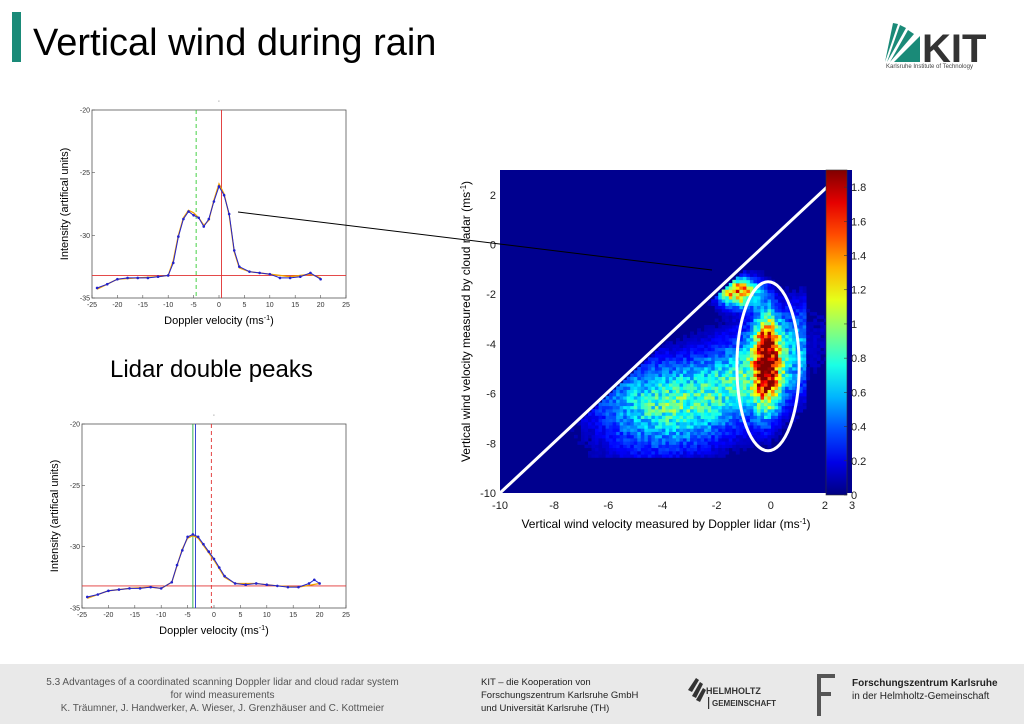 Image resolution: width=1024 pixels, height=724 pixels. Describe the element at coordinates (187, 615) in the screenshot. I see `bottom-chart-xtick-label: -5` at that location.